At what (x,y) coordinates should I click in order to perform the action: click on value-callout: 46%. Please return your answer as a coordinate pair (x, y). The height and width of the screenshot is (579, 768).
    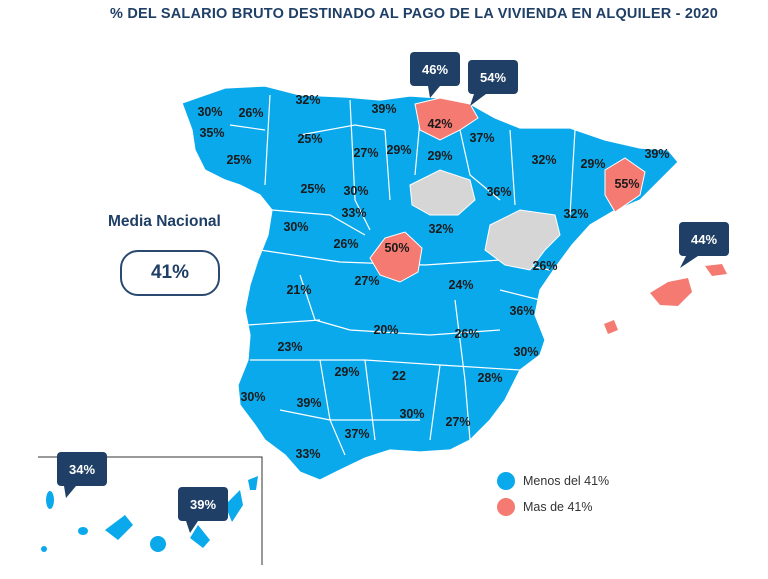
    Looking at the image, I should click on (435, 75).